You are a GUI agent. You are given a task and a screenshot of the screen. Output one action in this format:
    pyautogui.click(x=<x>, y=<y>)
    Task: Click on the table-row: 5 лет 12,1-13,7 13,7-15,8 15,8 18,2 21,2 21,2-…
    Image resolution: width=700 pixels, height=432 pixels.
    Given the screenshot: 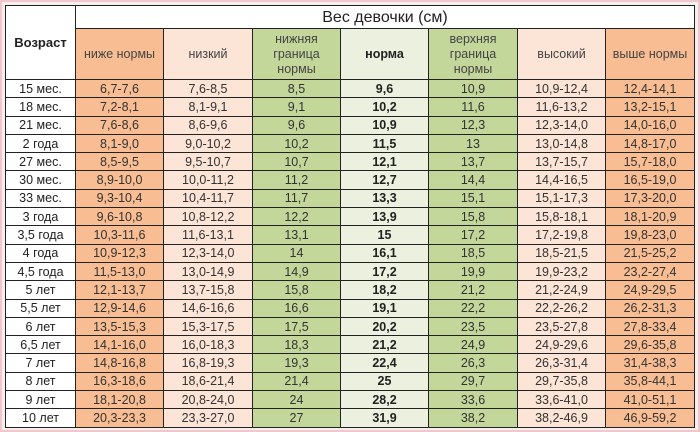 What is the action you would take?
    pyautogui.click(x=350, y=290)
    